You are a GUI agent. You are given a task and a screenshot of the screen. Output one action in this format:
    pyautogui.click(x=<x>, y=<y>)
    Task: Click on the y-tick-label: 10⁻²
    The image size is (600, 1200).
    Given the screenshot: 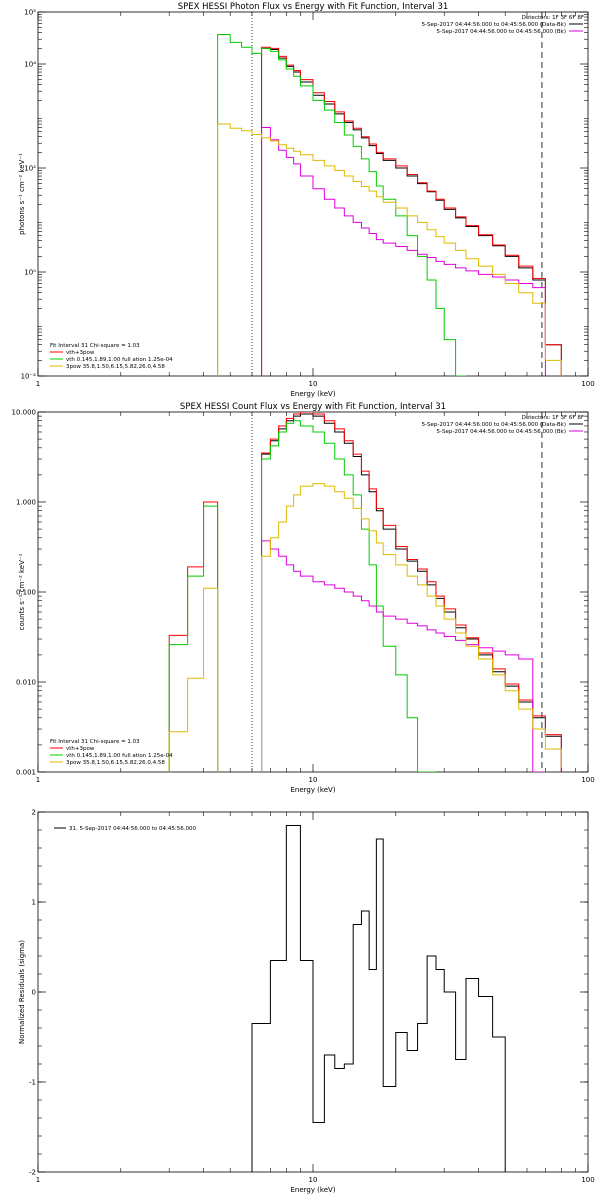 What is the action you would take?
    pyautogui.click(x=29, y=377)
    